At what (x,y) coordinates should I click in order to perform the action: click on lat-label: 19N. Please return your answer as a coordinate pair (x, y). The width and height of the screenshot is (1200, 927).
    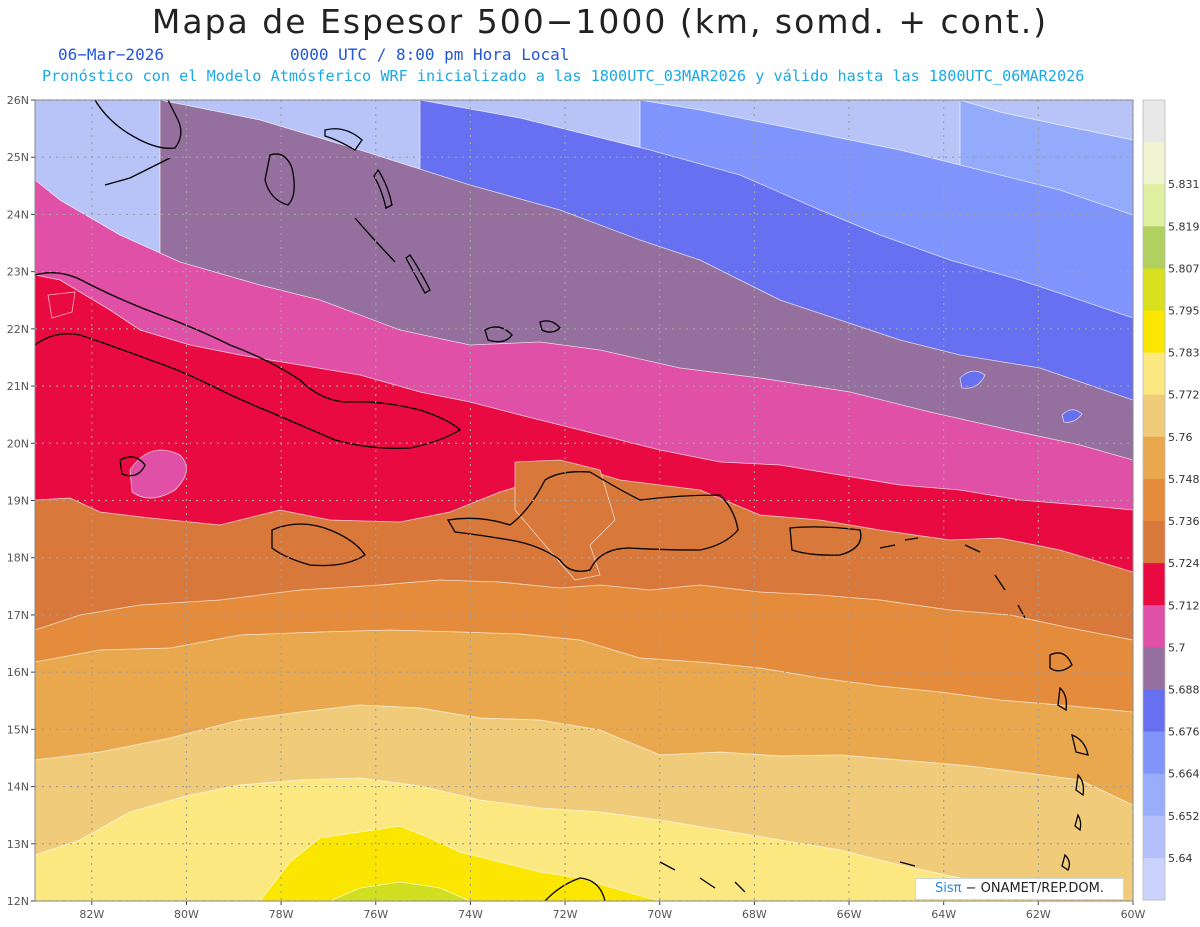
    Looking at the image, I should click on (18, 501).